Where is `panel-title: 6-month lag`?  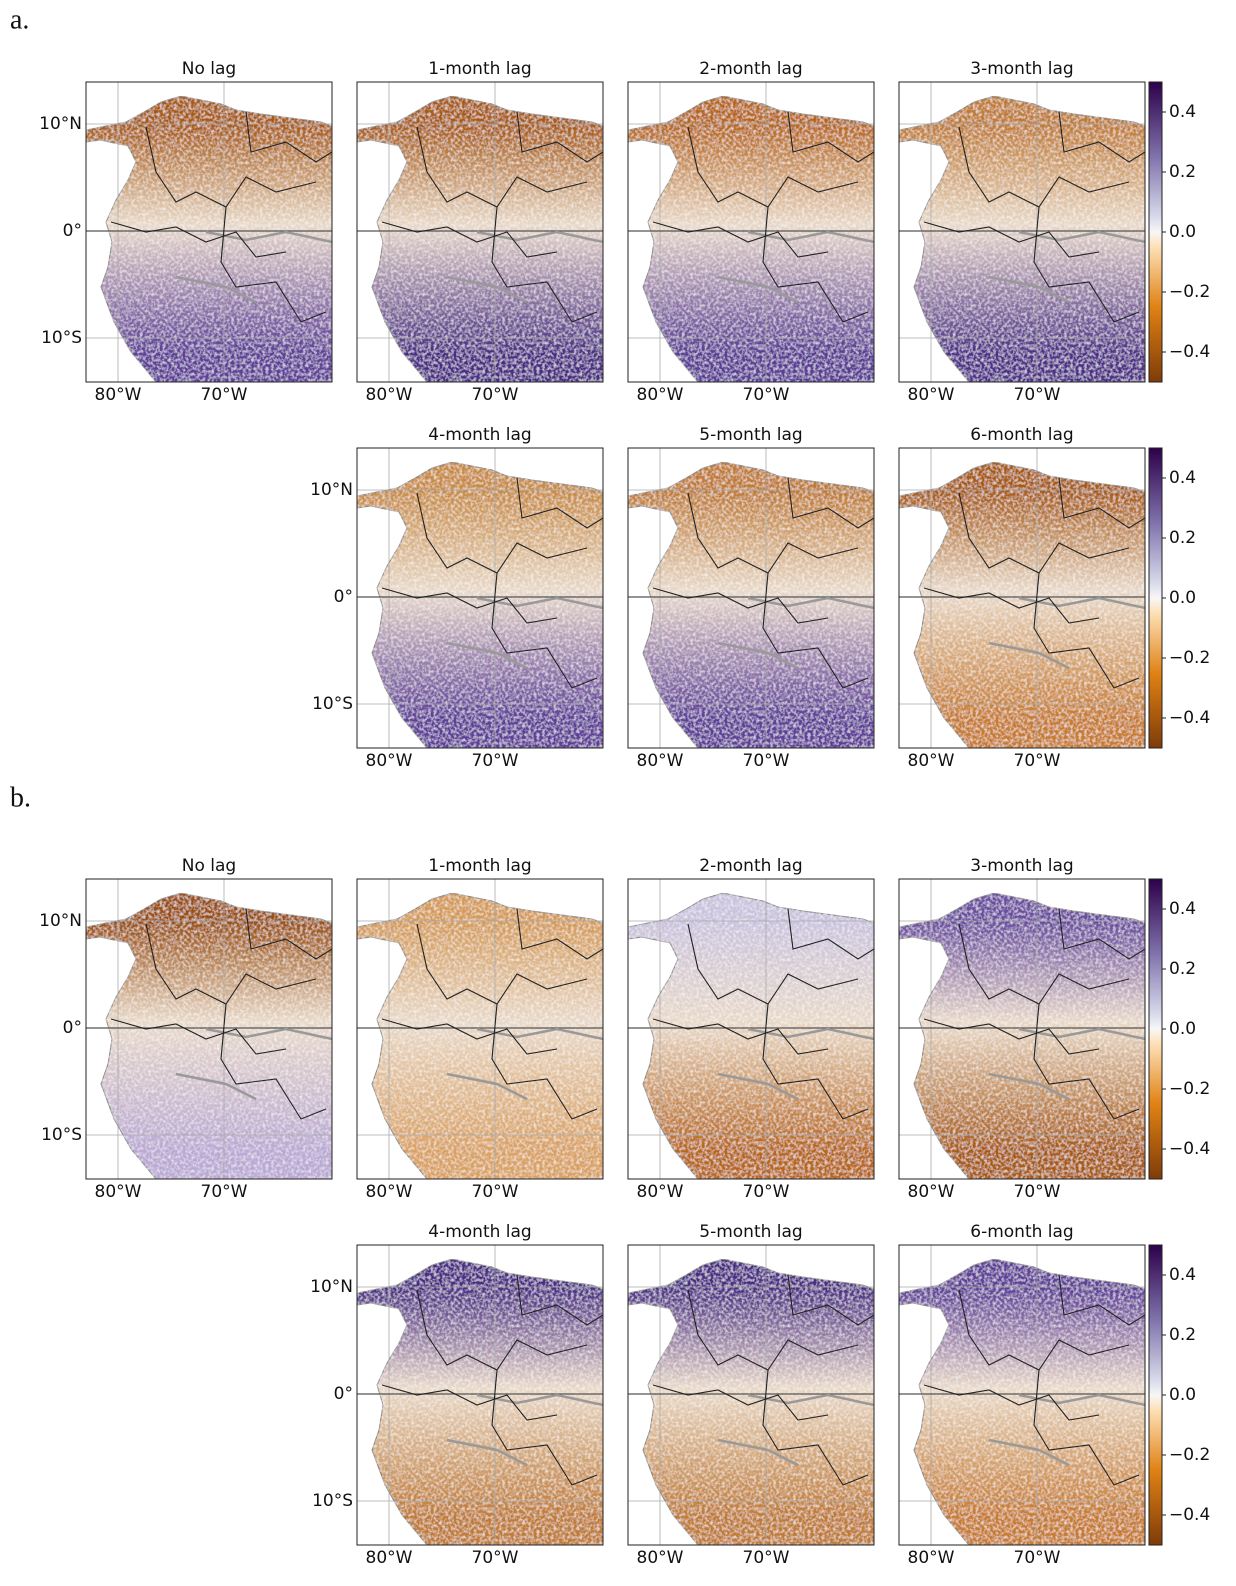 panel-title: 6-month lag is located at coordinates (1021, 435).